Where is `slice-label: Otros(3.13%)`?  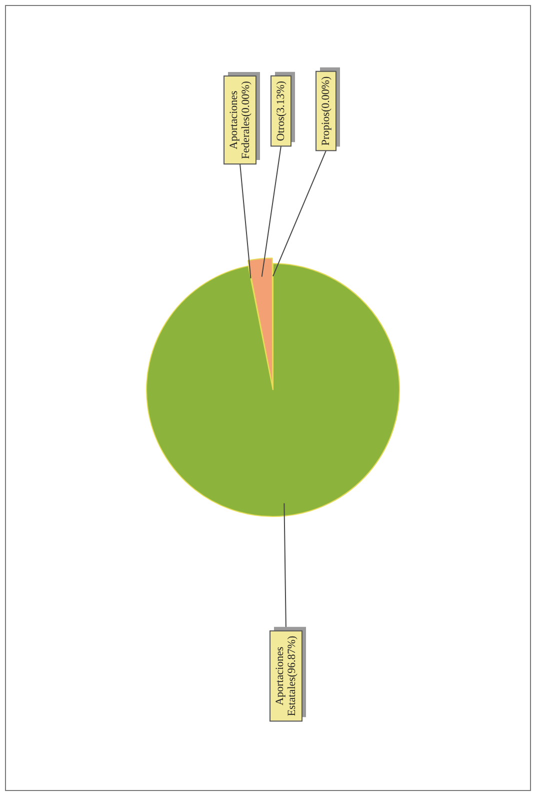 slice-label: Otros(3.13%) is located at coordinates (280, 111).